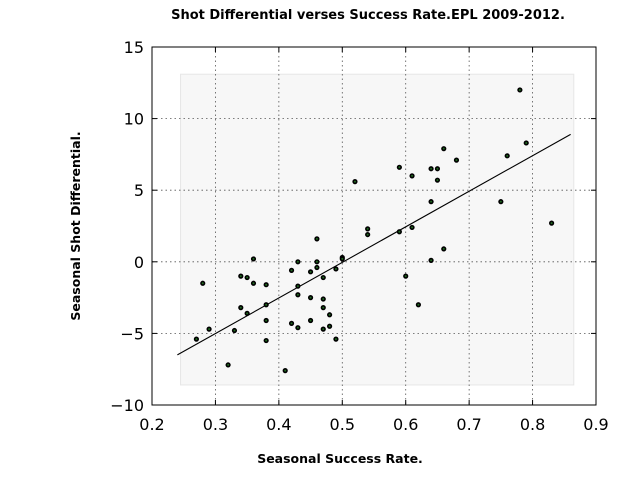  I want to click on x-tick-label: 0.3, so click(215, 424).